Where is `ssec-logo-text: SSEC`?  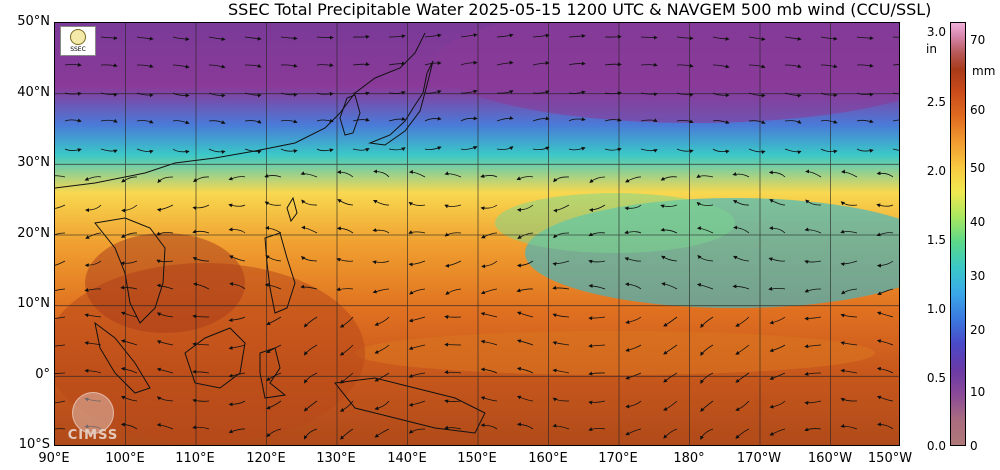
ssec-logo-text: SSEC is located at coordinates (78, 49).